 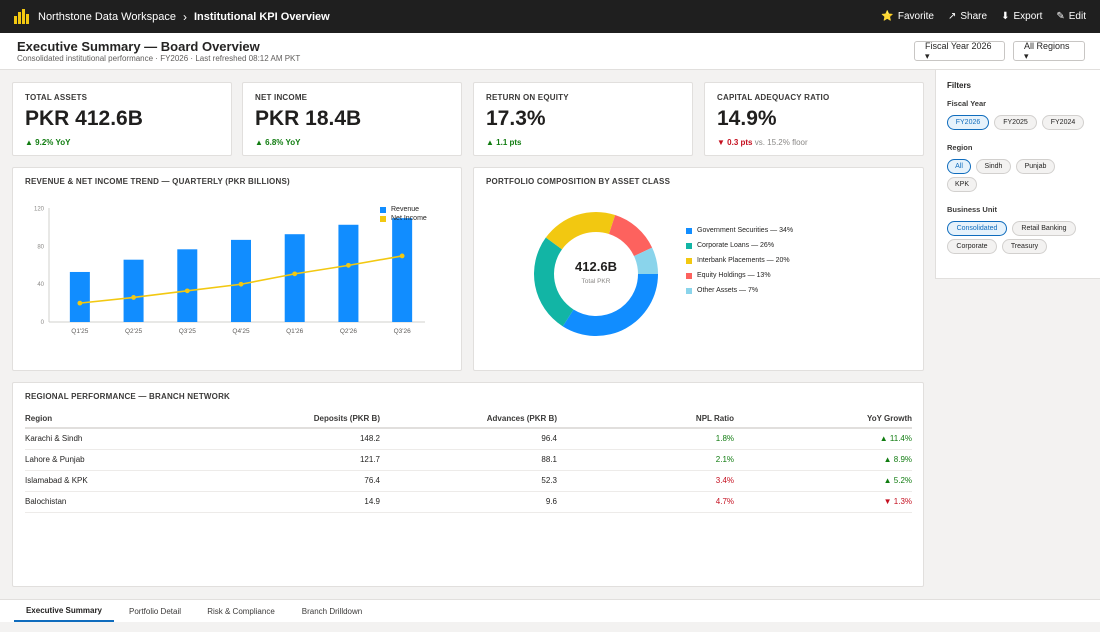 What do you see at coordinates (972, 246) in the screenshot?
I see `chip-corporate: Corporate` at bounding box center [972, 246].